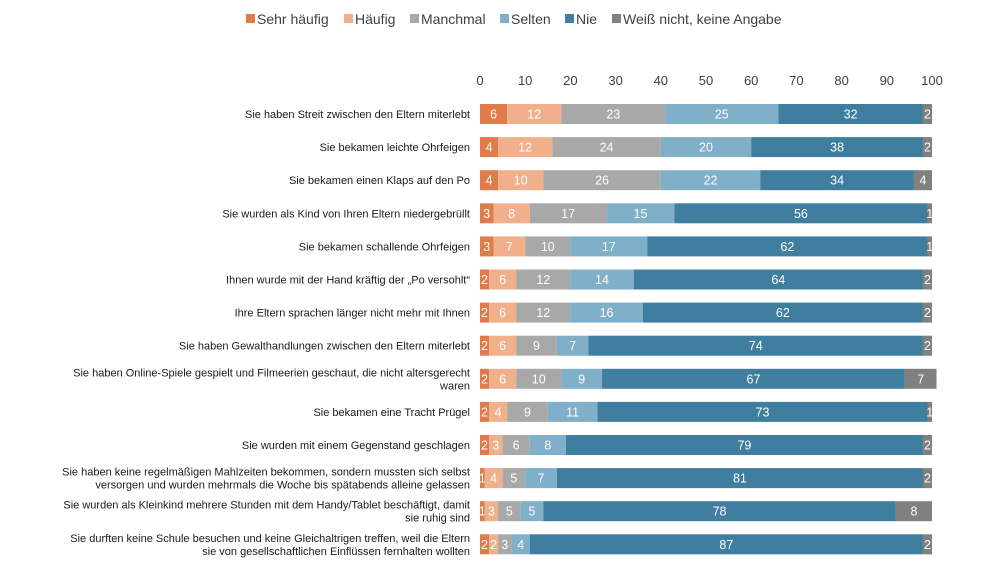 This screenshot has width=998, height=561. What do you see at coordinates (607, 148) in the screenshot?
I see `bar-value-label: 24` at bounding box center [607, 148].